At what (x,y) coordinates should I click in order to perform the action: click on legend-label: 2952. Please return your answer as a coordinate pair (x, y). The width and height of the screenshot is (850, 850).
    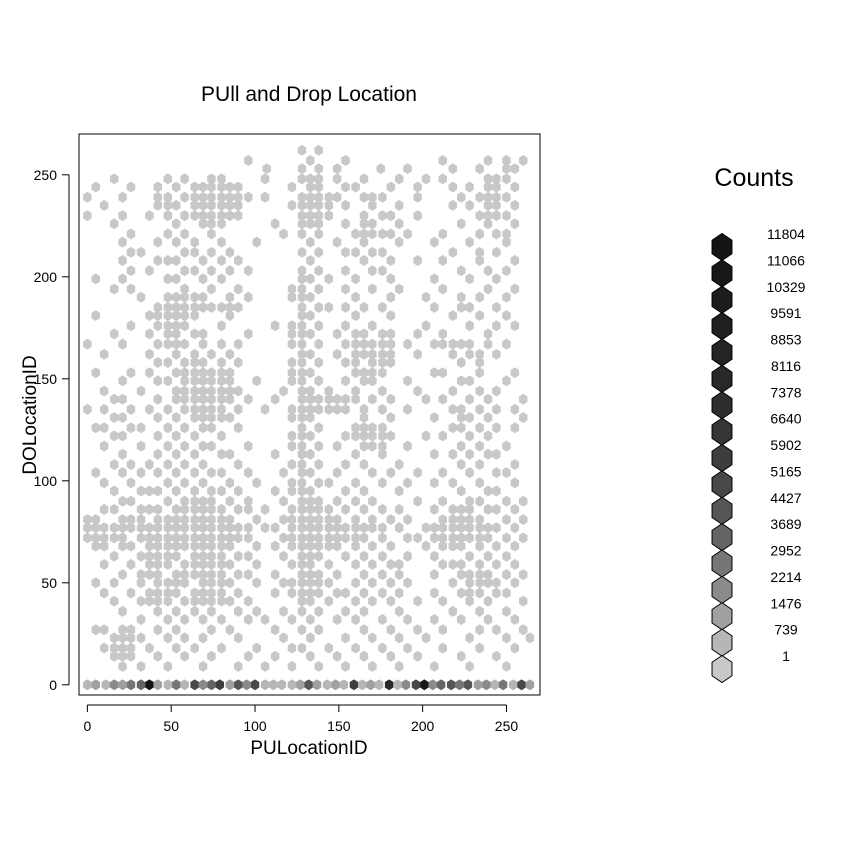
    Looking at the image, I should click on (785, 551).